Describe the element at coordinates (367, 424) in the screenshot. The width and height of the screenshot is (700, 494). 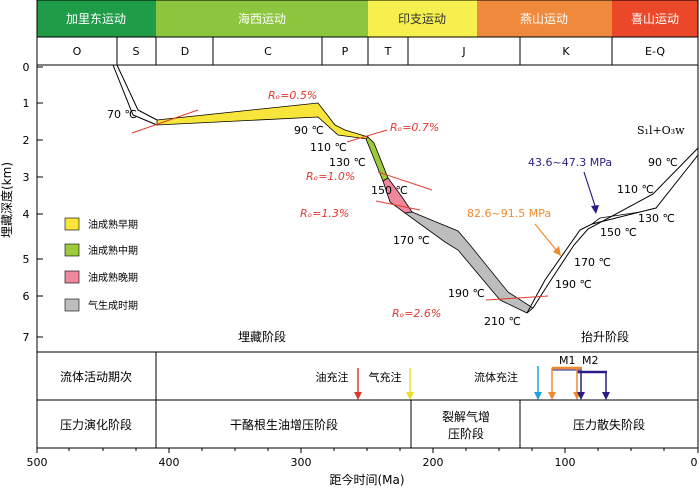
I see `pressure-row: 压力演化阶段 干酪根生油增压阶段 裂解气增 压阶段 压力散失阶段` at that location.